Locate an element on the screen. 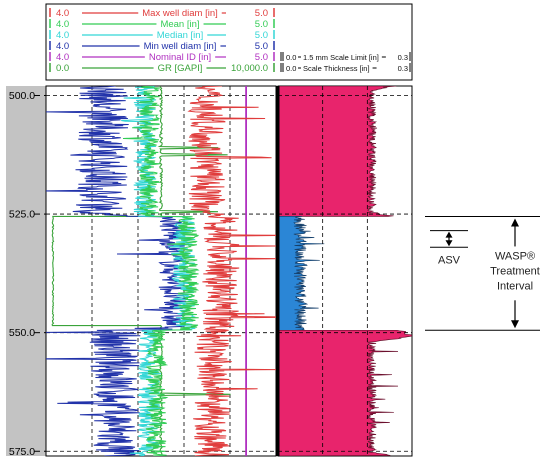 Image resolution: width=550 pixels, height=476 pixels. header-curve-name: Median [in] is located at coordinates (180, 35).